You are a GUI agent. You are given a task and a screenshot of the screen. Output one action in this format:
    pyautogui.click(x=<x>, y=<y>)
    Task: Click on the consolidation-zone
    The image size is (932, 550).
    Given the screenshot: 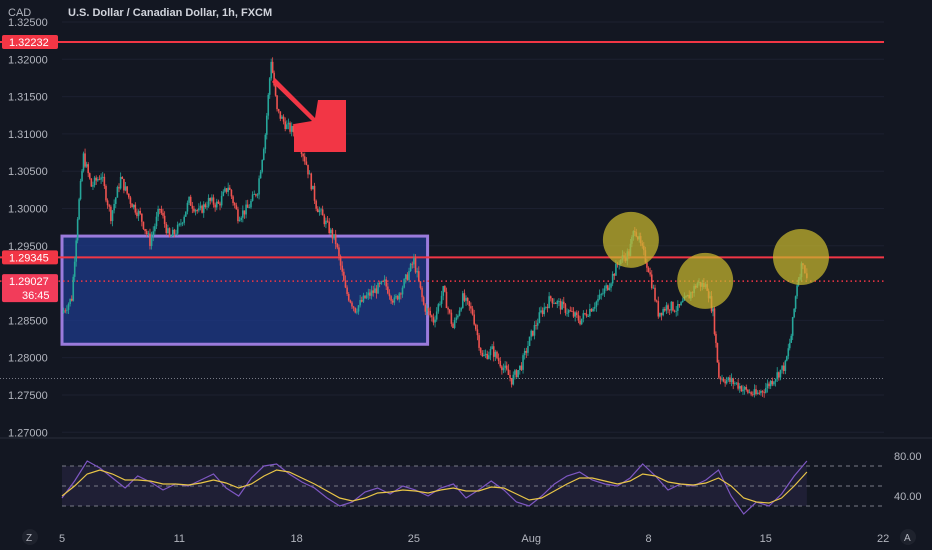 What is the action you would take?
    pyautogui.click(x=245, y=290)
    